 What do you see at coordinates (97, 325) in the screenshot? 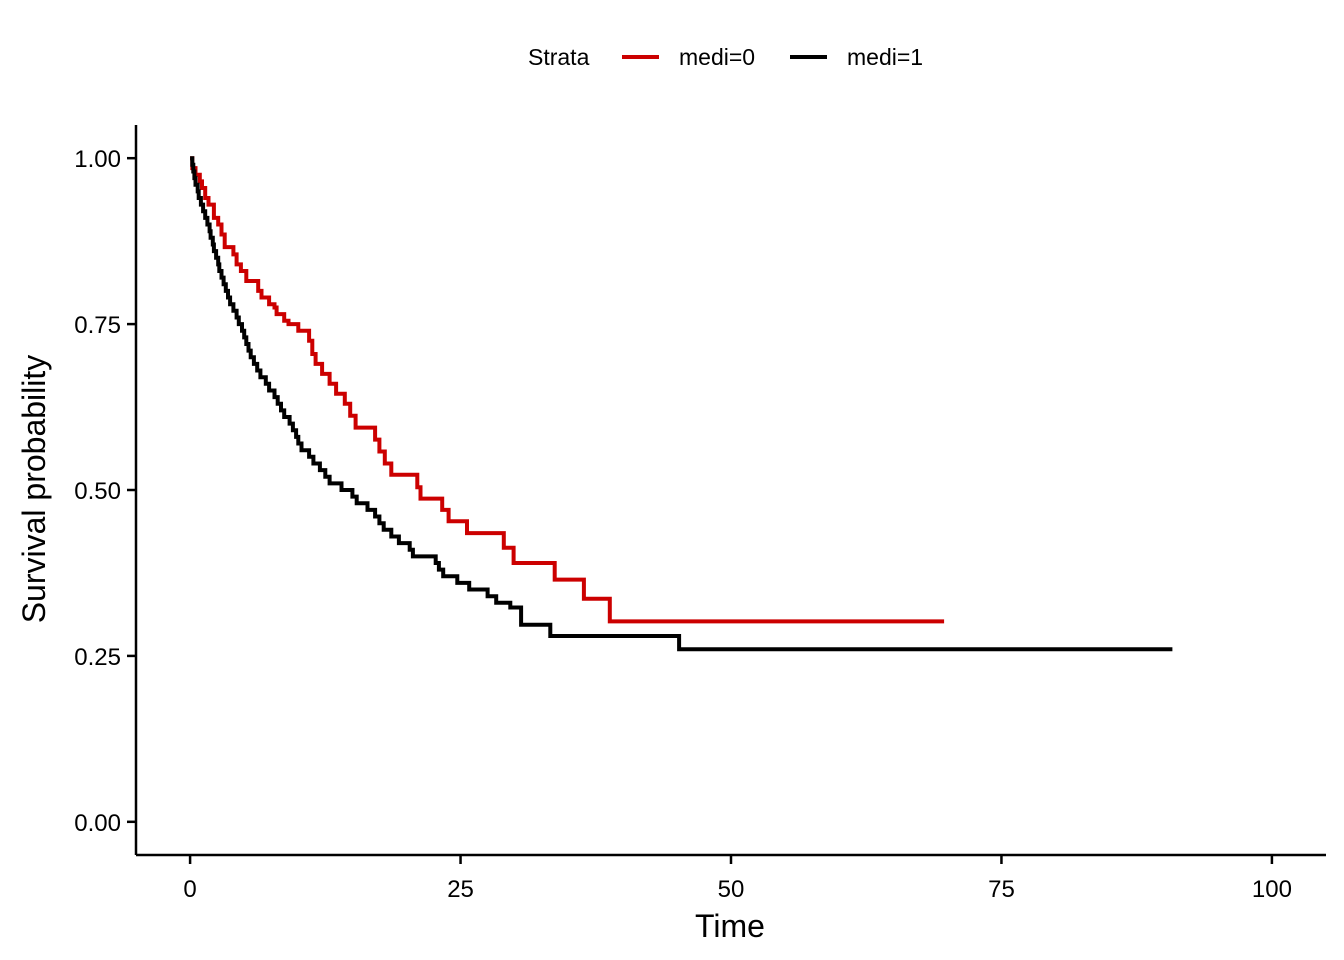
I see `y-tick-label: 0.75` at bounding box center [97, 325].